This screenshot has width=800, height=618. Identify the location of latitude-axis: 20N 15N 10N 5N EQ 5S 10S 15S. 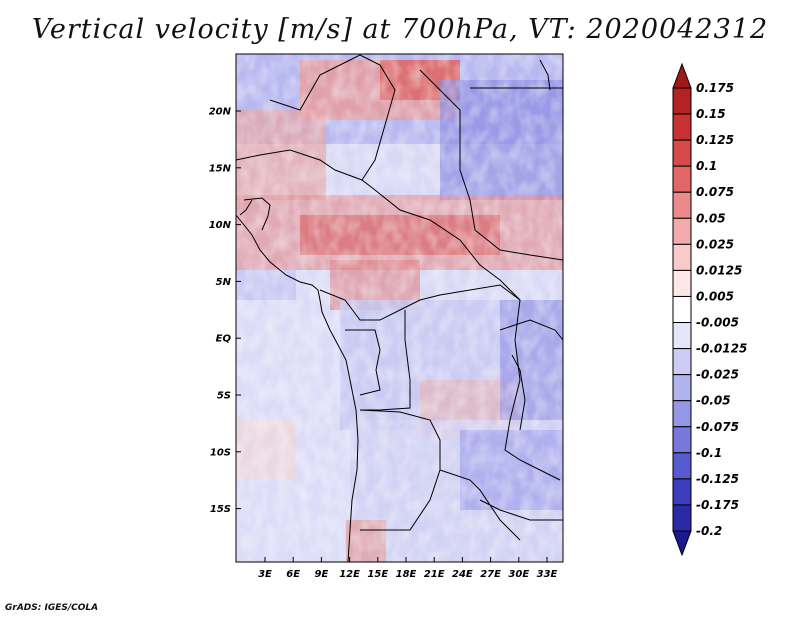
(225, 311).